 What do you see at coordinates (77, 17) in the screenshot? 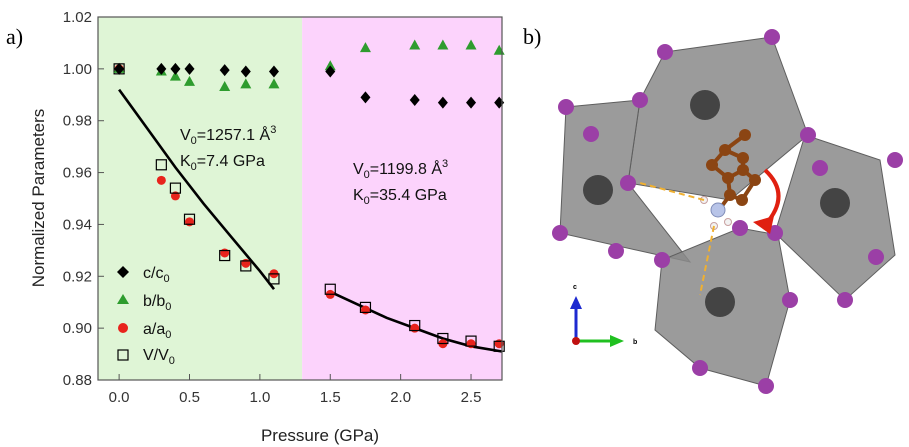
I see `y-tick-label: 1.02` at bounding box center [77, 17].